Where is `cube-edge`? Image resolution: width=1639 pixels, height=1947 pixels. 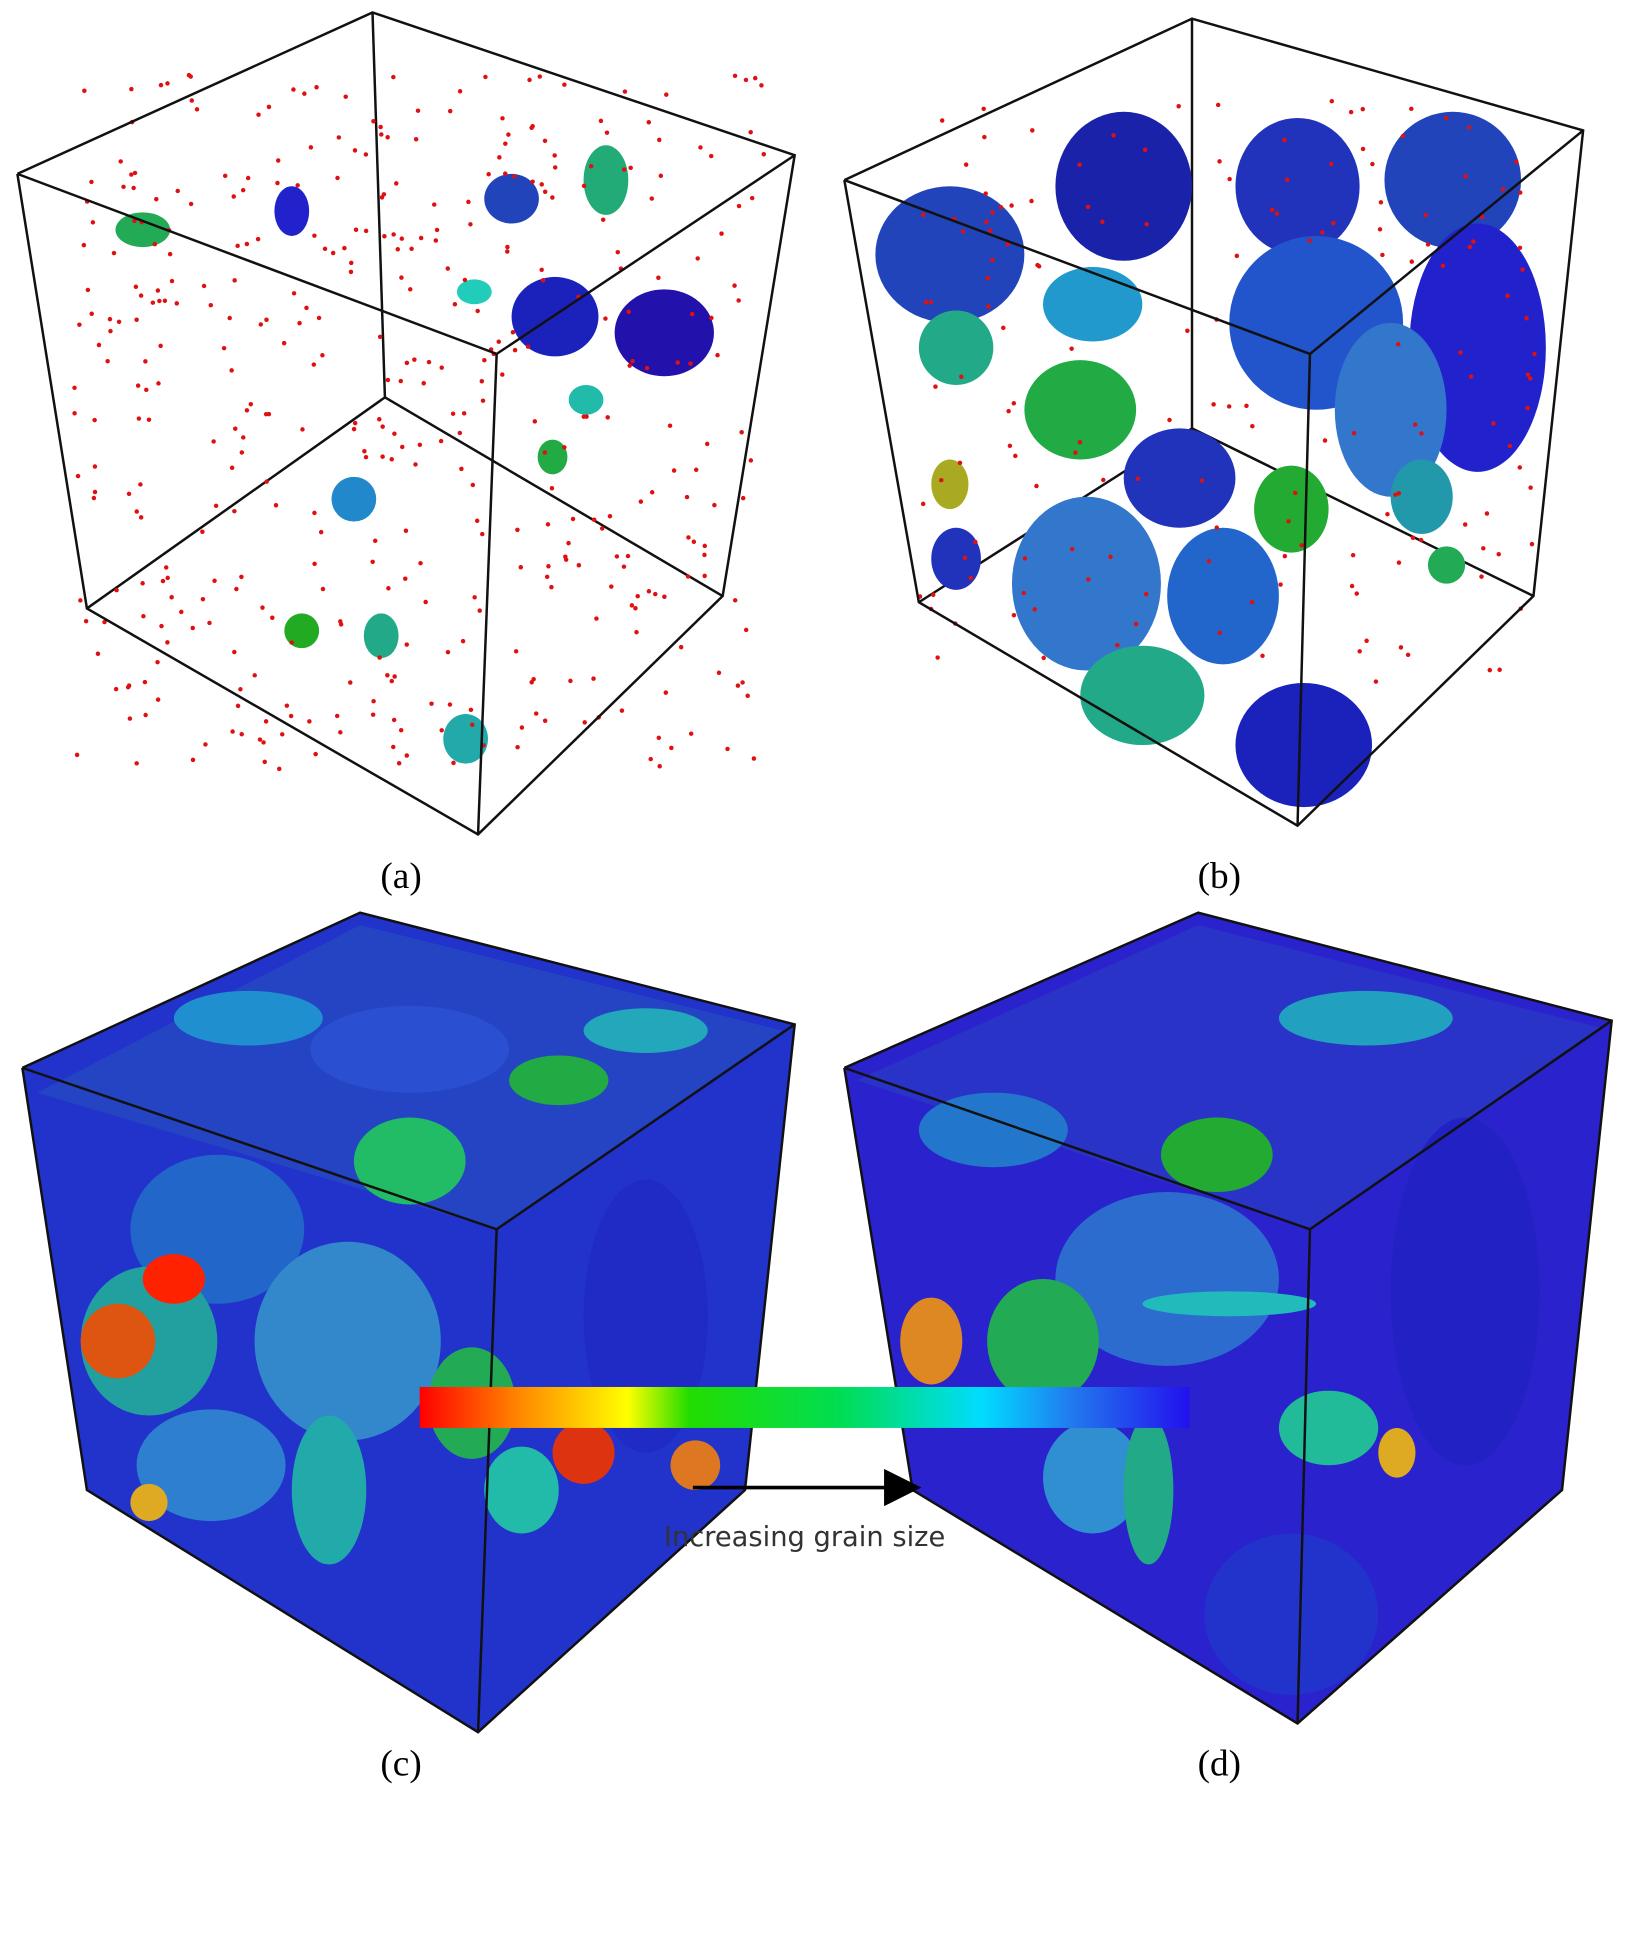 cube-edge is located at coordinates (1304, 1476).